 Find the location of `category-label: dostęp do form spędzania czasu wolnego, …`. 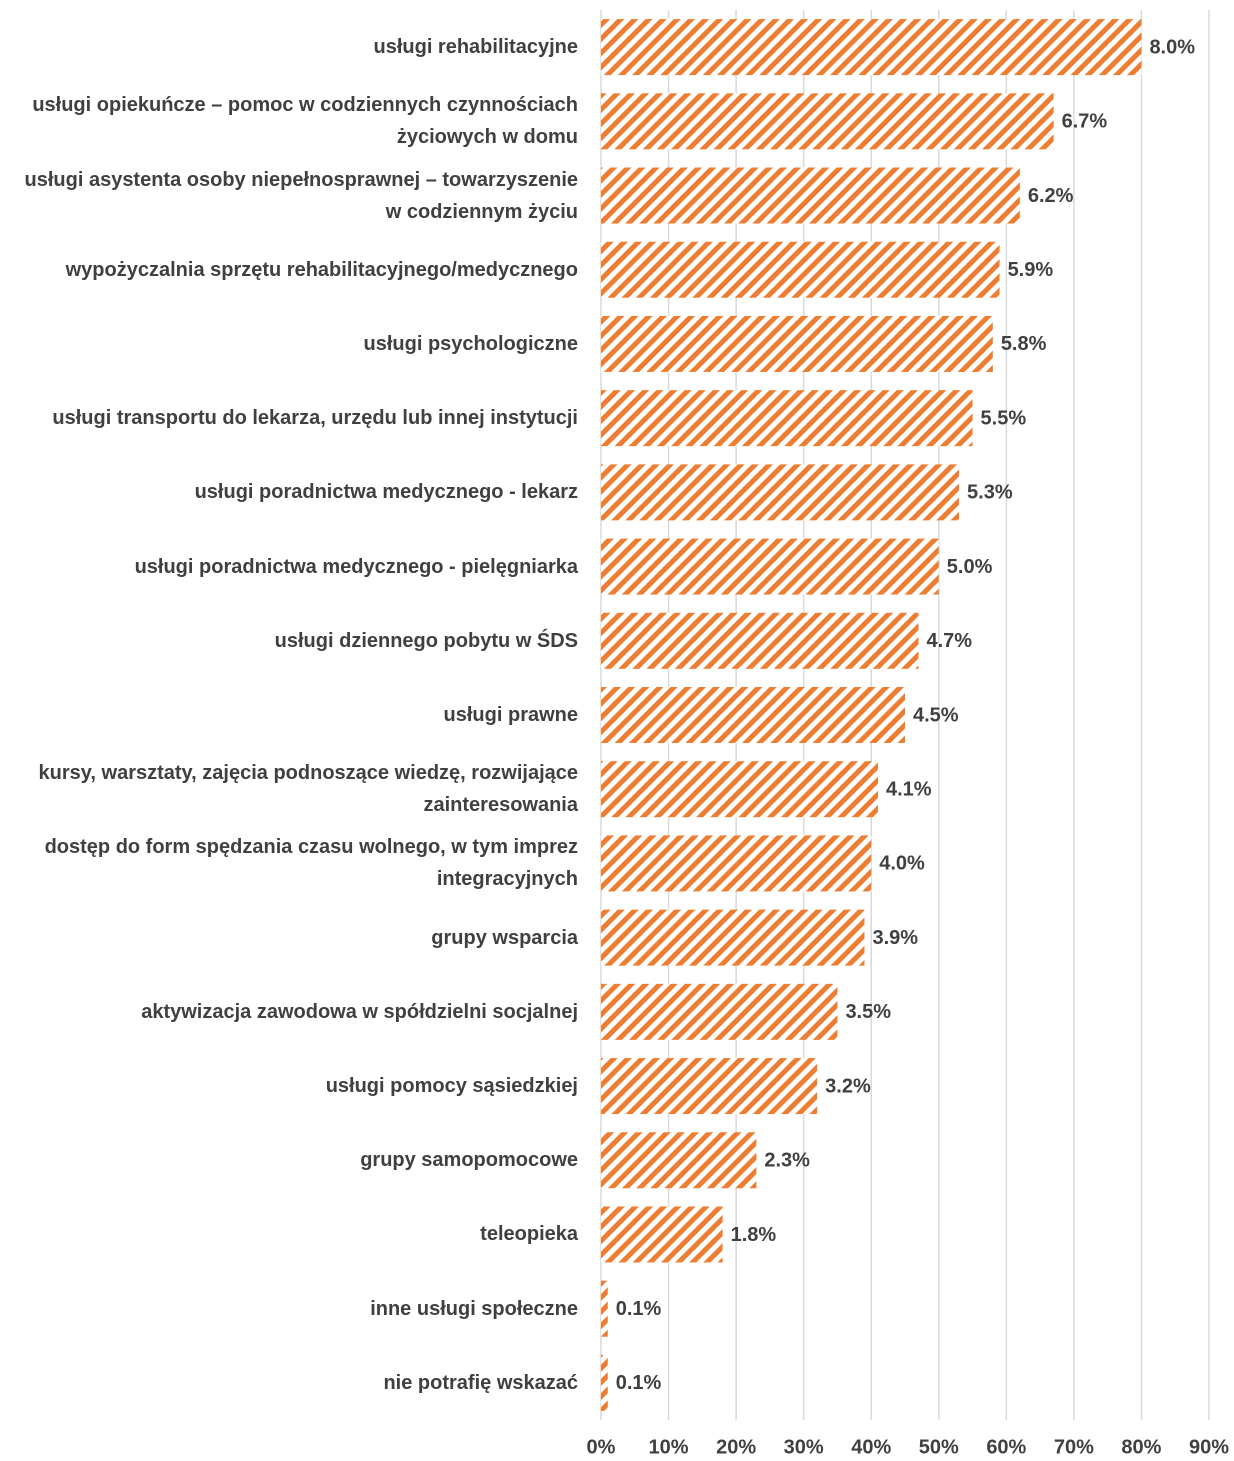

category-label: dostęp do form spędzania czasu wolnego, … is located at coordinates (311, 863).